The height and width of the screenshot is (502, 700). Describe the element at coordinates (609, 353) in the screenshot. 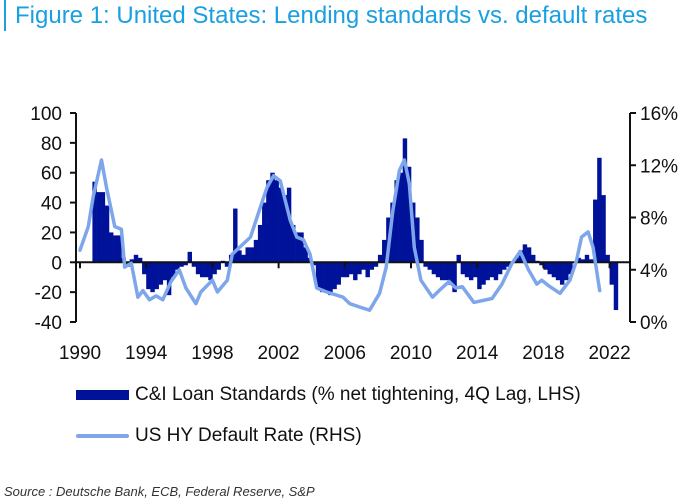

I see `x-axis-tick-label: 2022` at that location.